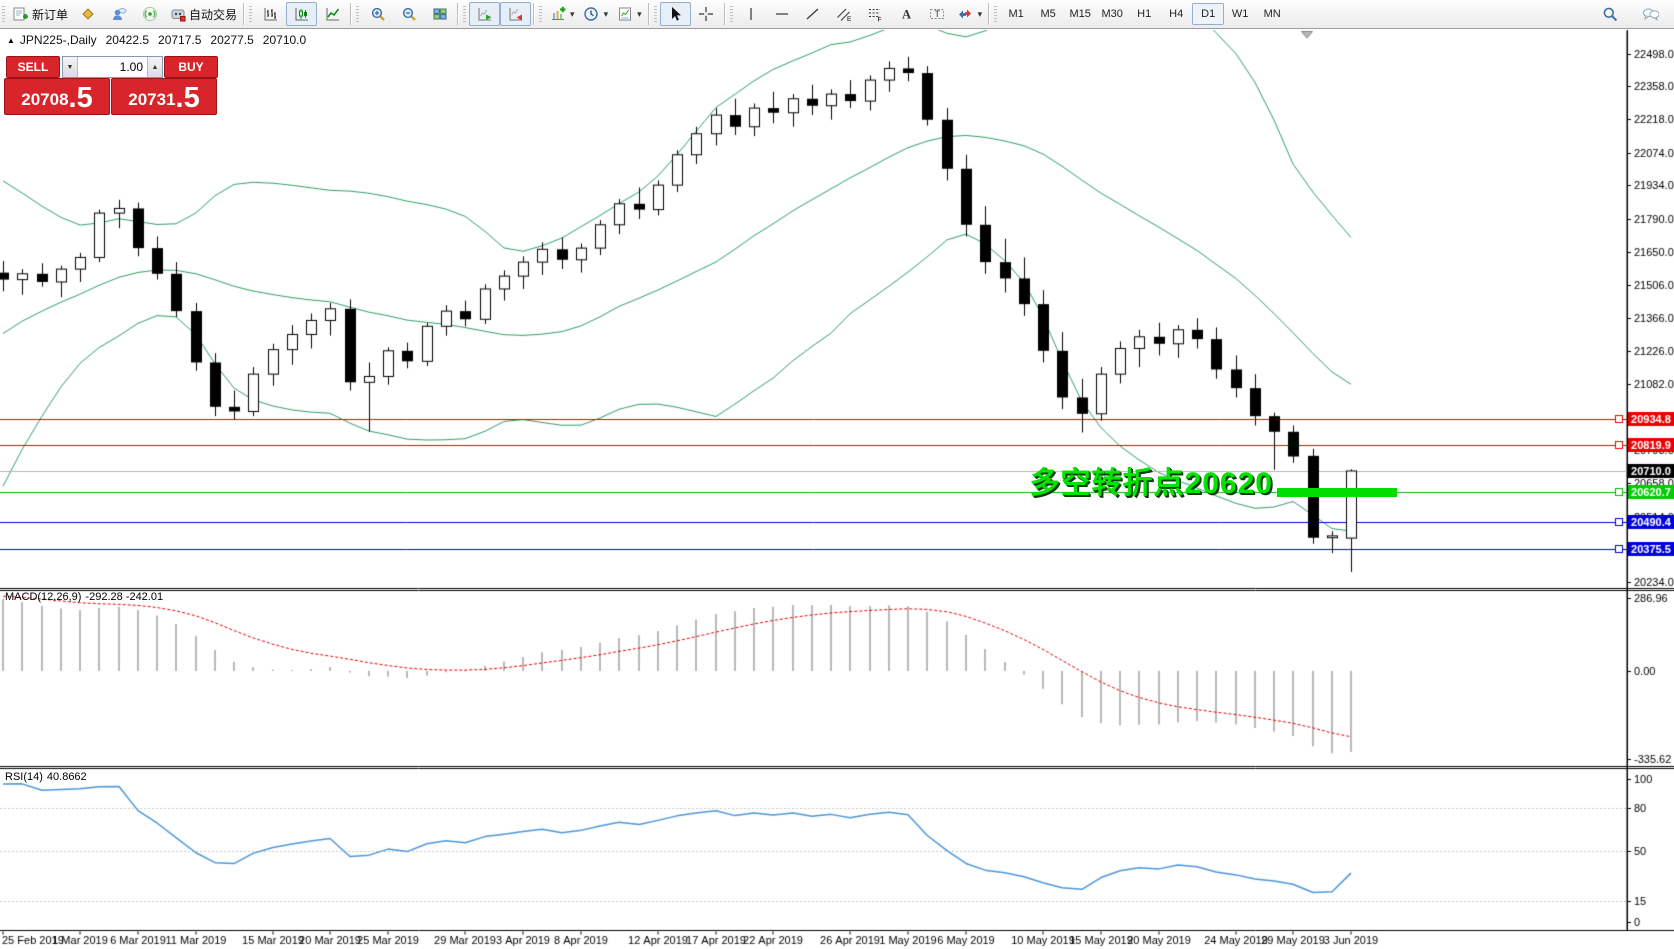  What do you see at coordinates (849, 19) in the screenshot?
I see `svg-text: E` at bounding box center [849, 19].